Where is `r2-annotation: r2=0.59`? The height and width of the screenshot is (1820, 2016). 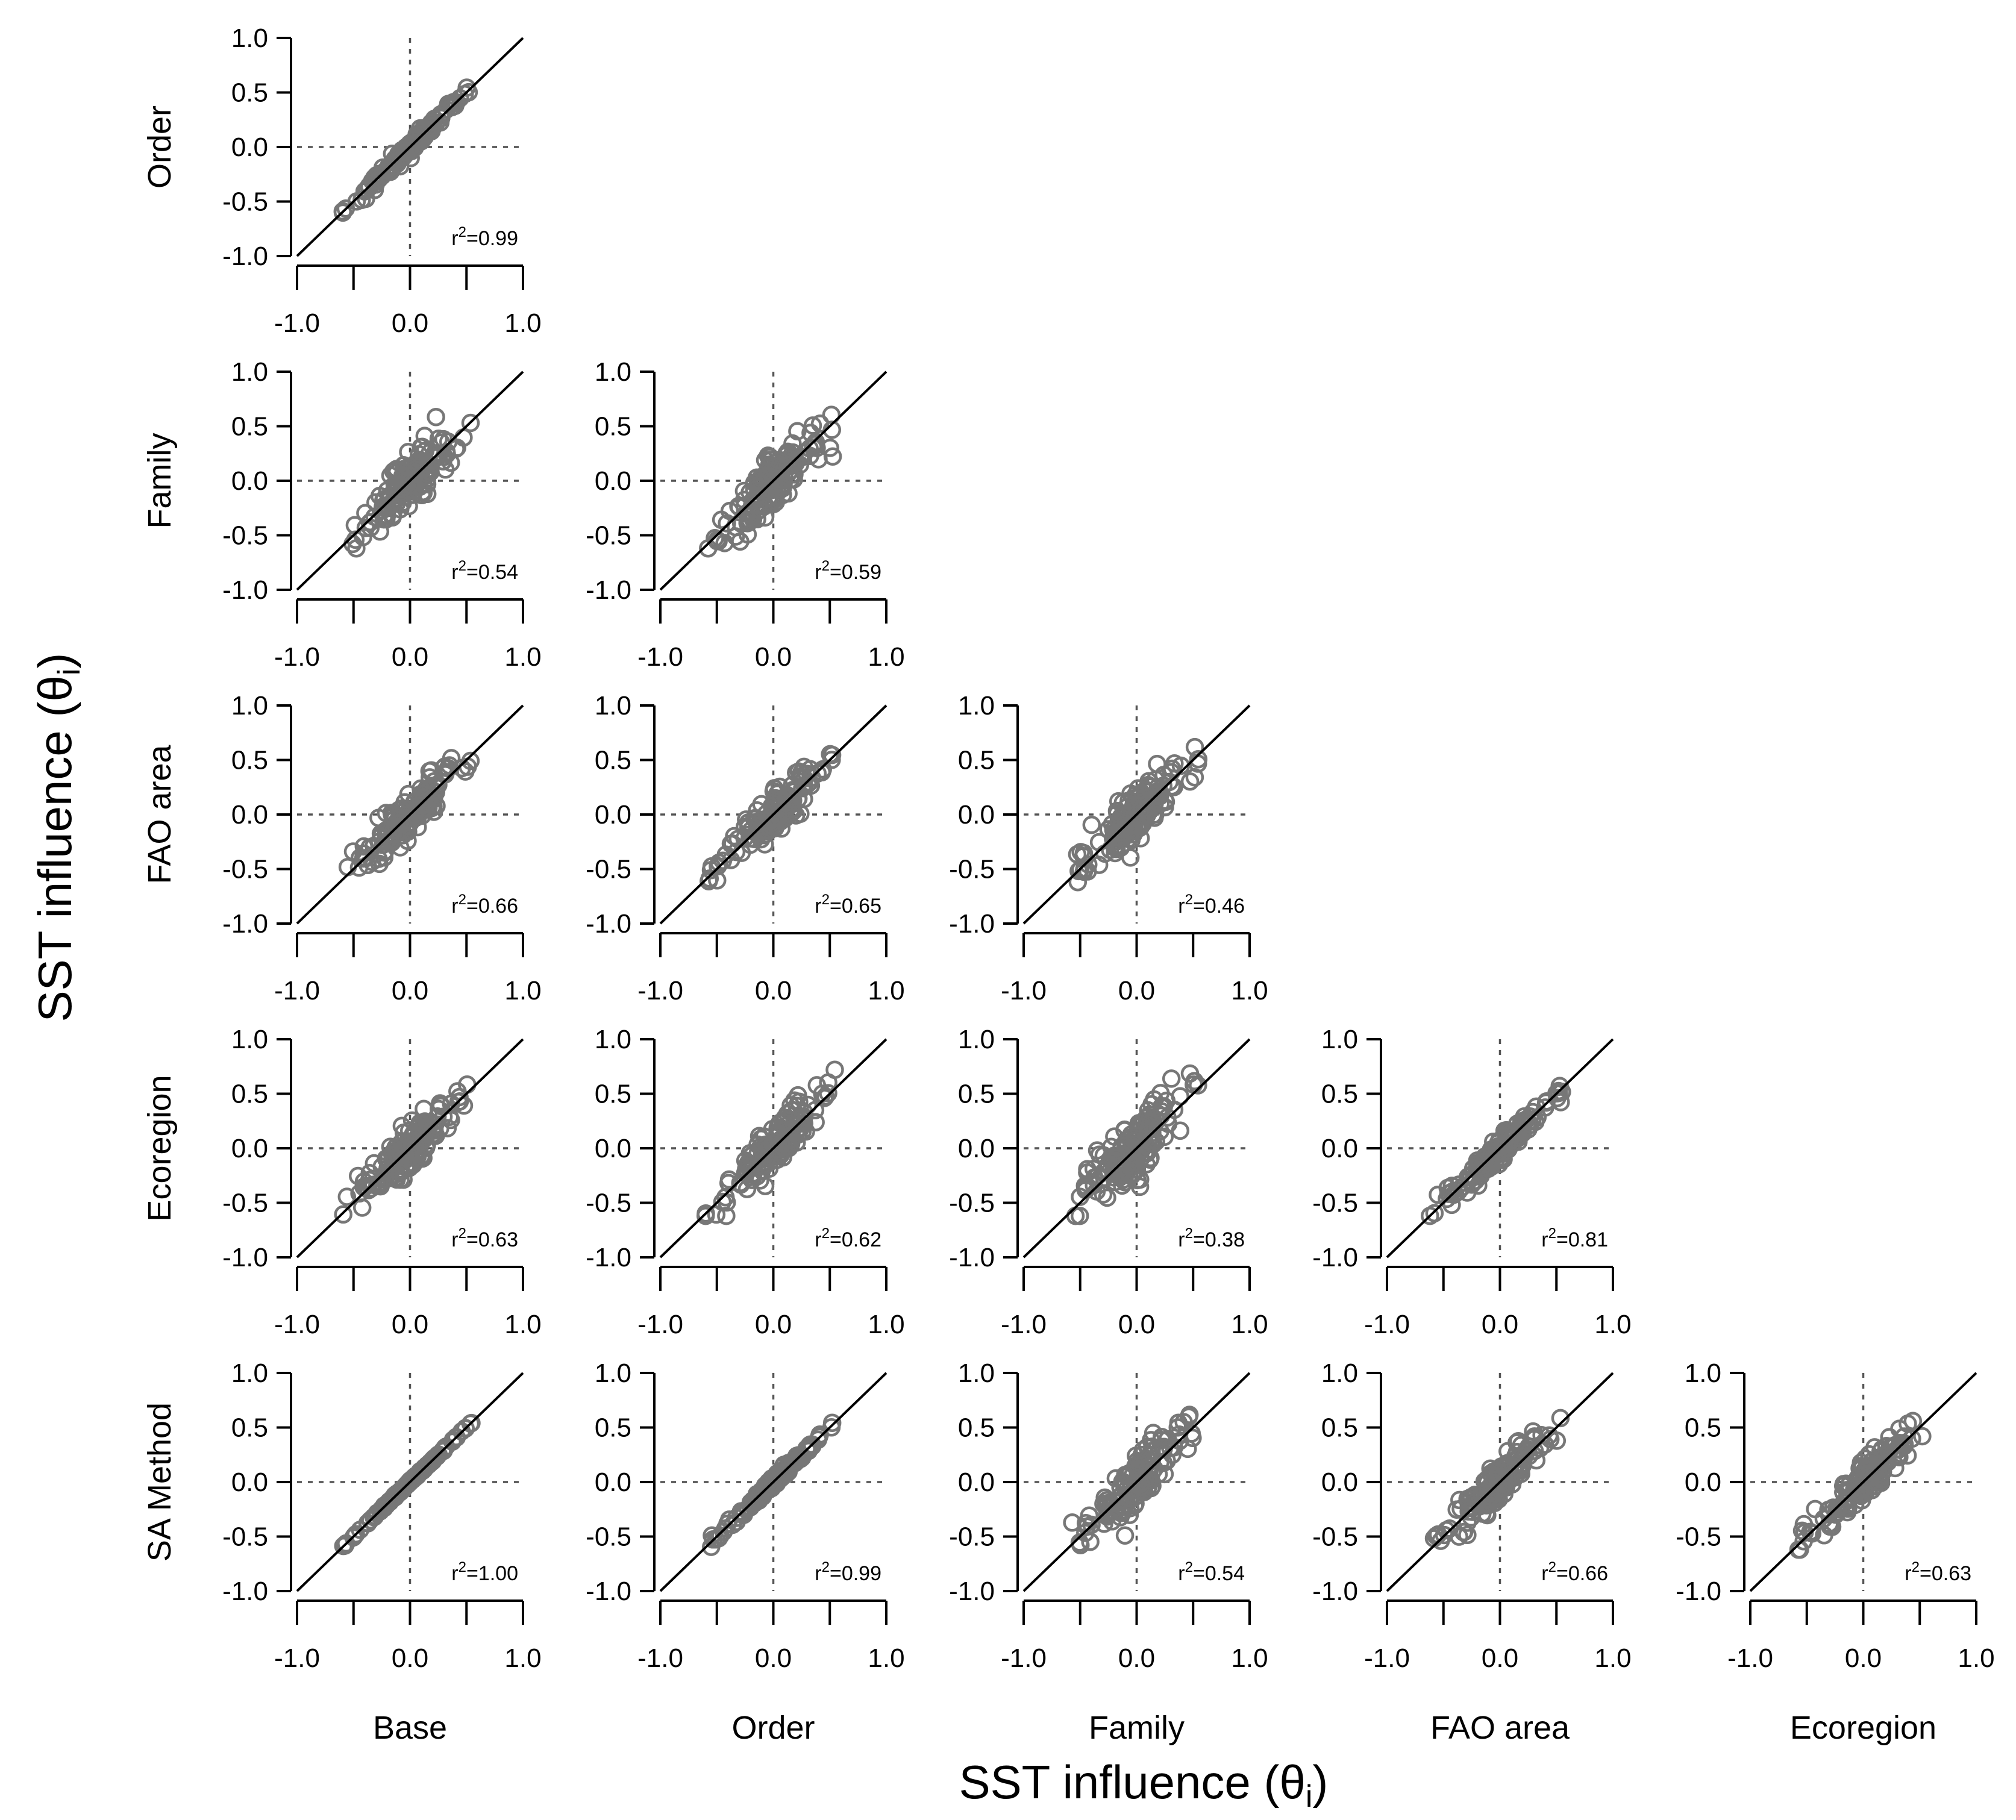 r2-annotation: r2=0.59 is located at coordinates (848, 571).